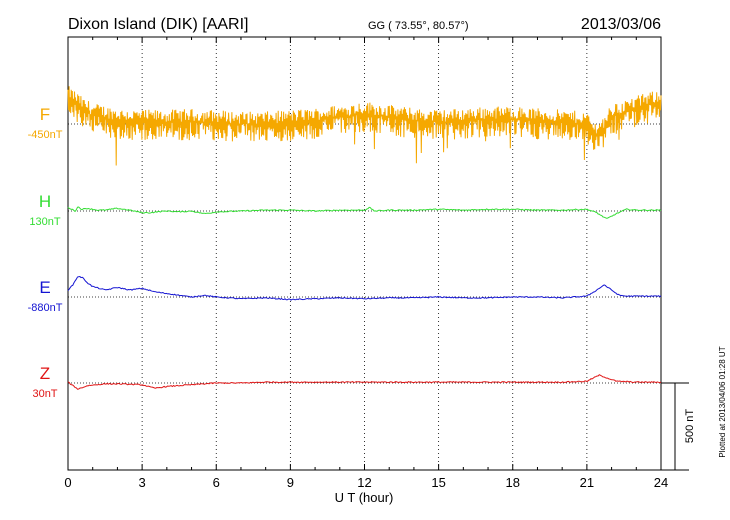  What do you see at coordinates (364, 382) in the screenshot?
I see `series-line-Z` at bounding box center [364, 382].